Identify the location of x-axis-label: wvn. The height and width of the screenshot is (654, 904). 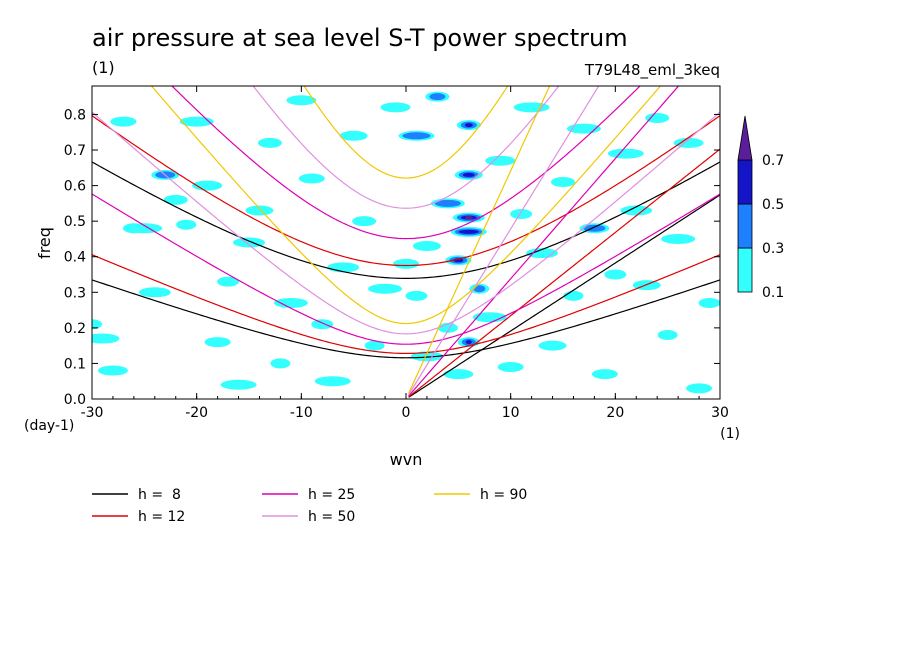
(406, 459).